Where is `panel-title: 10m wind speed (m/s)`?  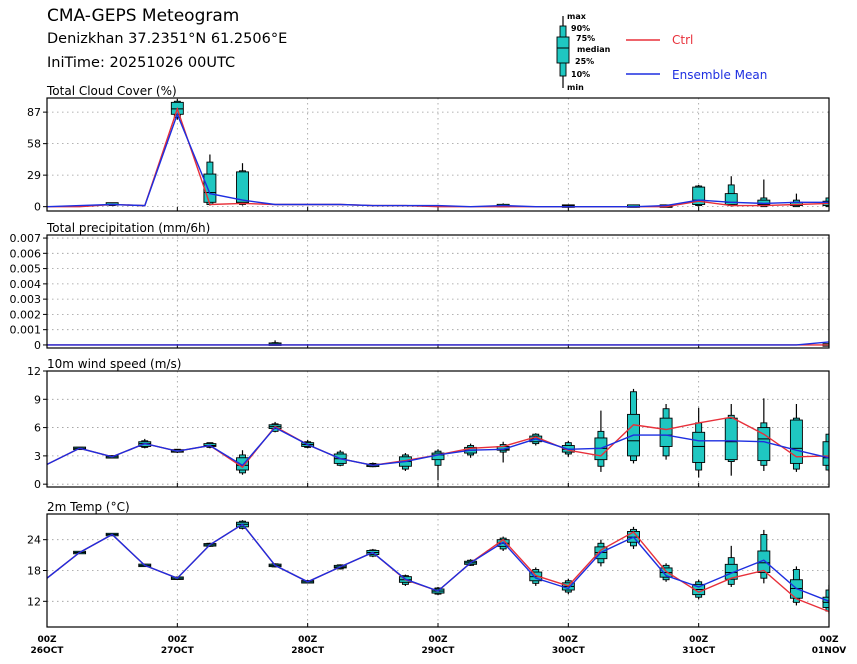 panel-title: 10m wind speed (m/s) is located at coordinates (114, 364).